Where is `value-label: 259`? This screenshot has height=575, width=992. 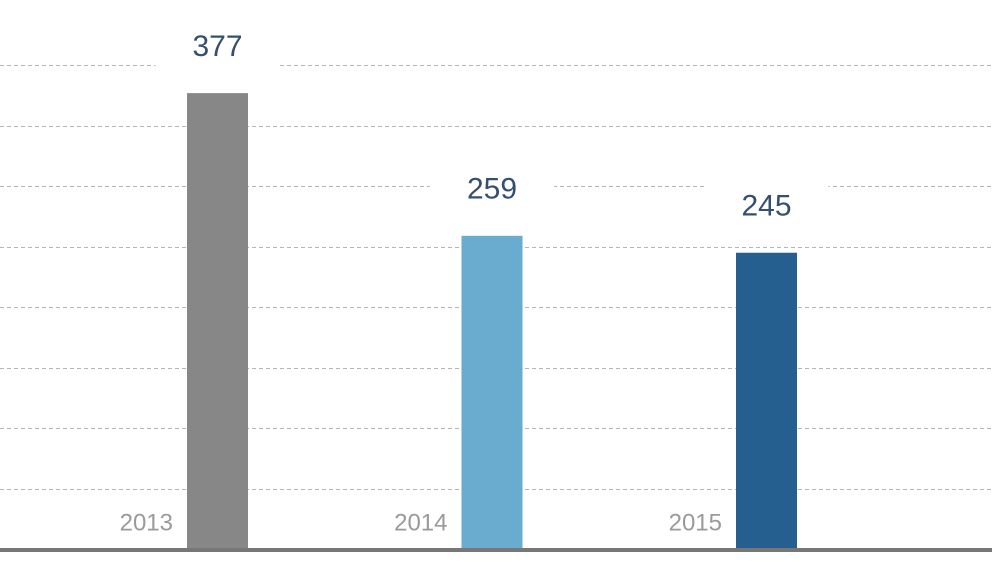
value-label: 259 is located at coordinates (492, 189).